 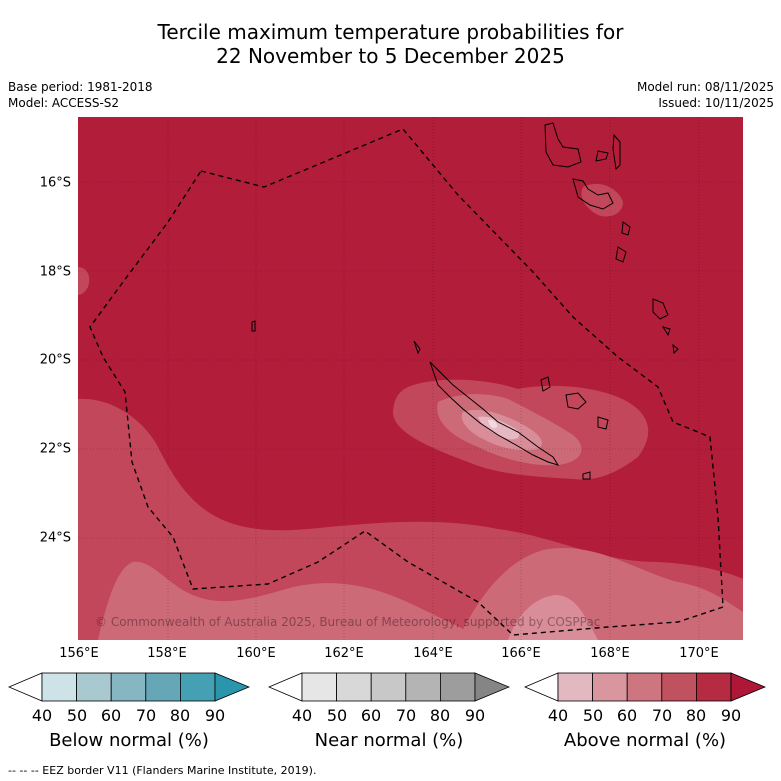 What do you see at coordinates (80, 87) in the screenshot?
I see `base-period: Base period: 1981-2018` at bounding box center [80, 87].